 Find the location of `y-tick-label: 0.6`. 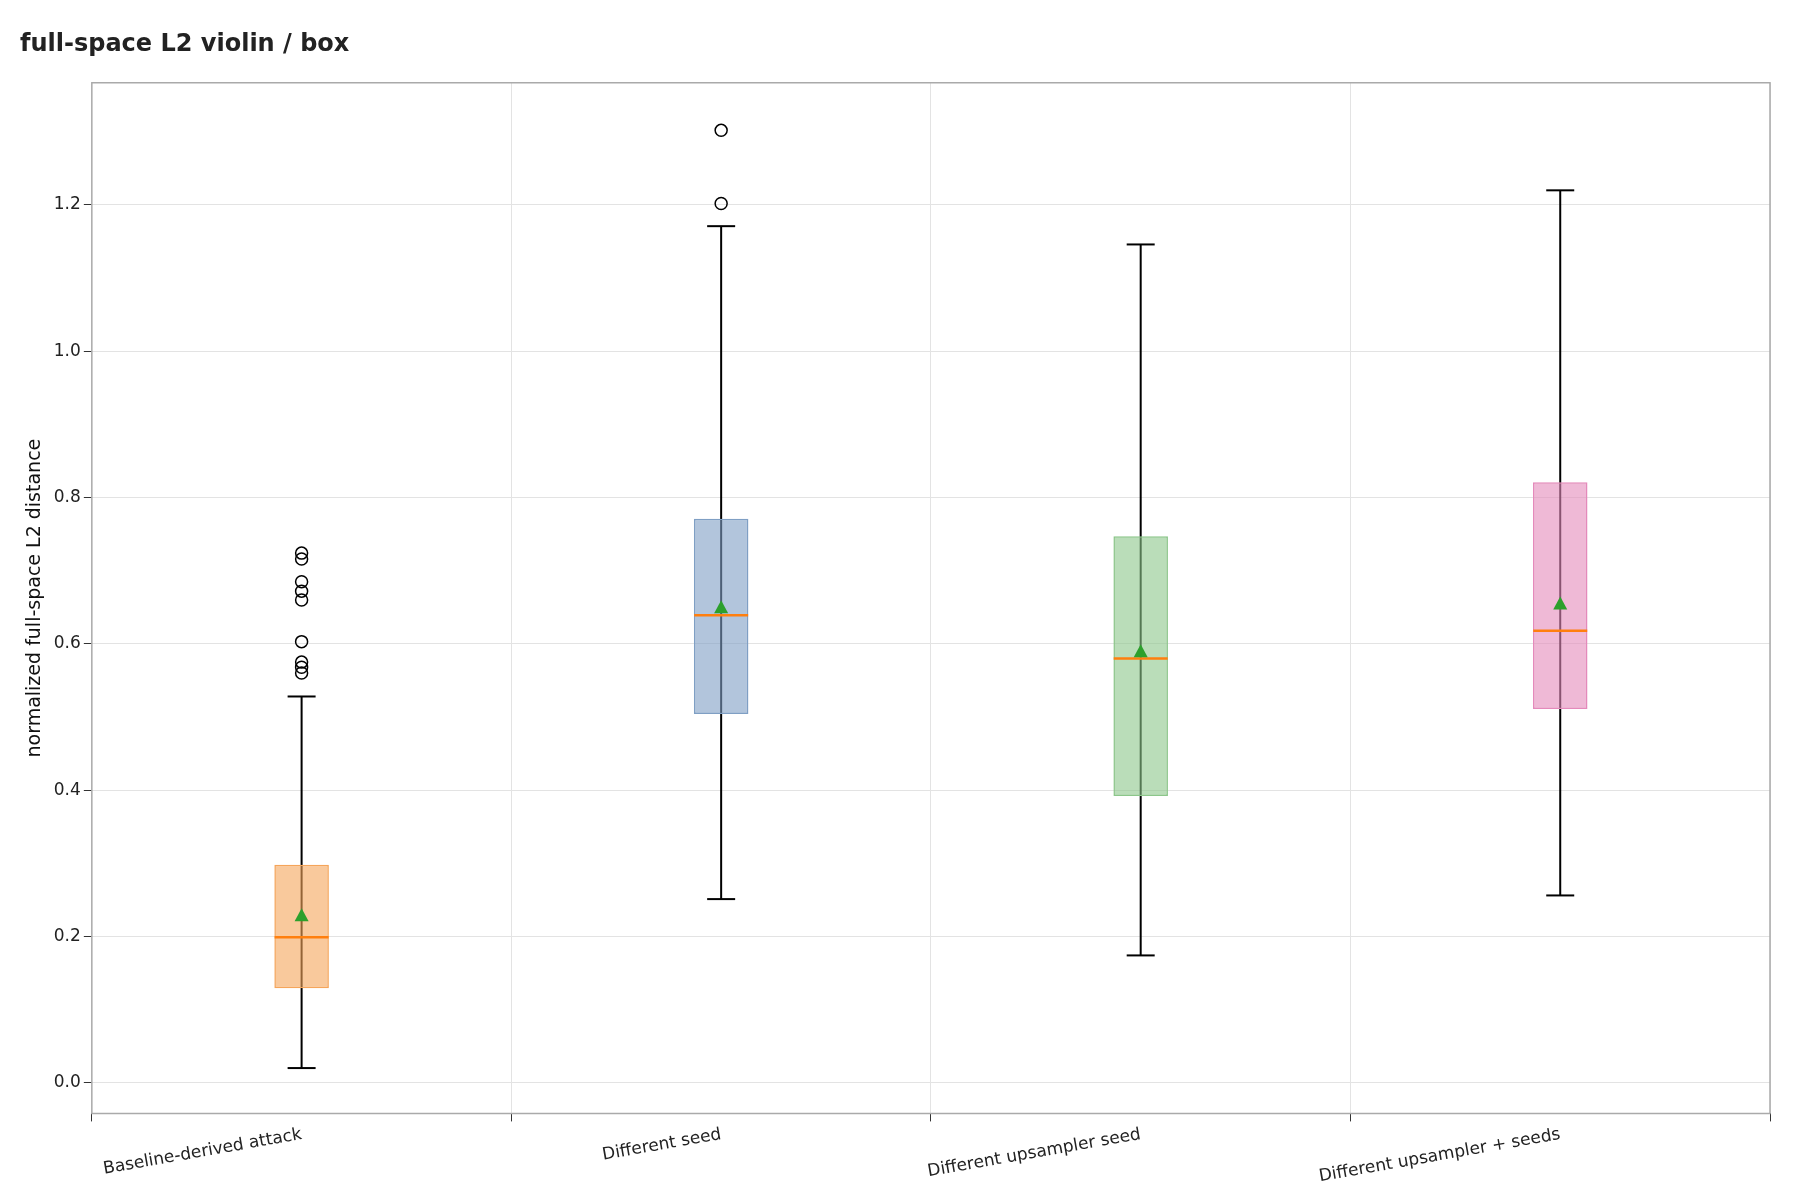

y-tick-label: 0.6 is located at coordinates (67, 642).